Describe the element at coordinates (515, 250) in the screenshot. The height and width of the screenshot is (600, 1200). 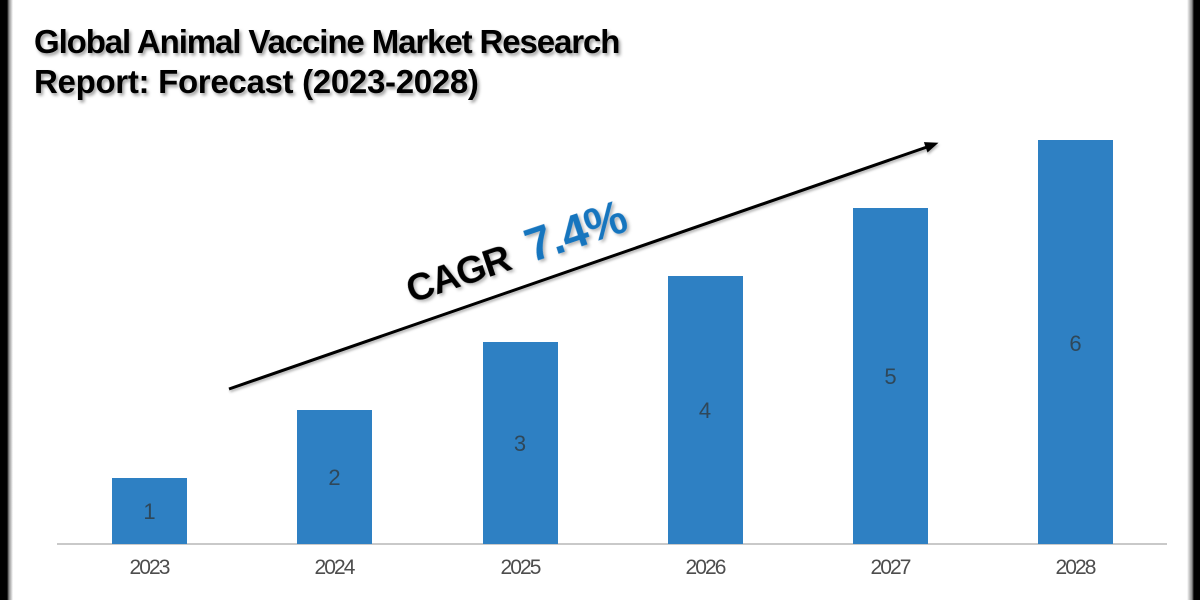
I see `svg-text: CAGR7.4%` at that location.